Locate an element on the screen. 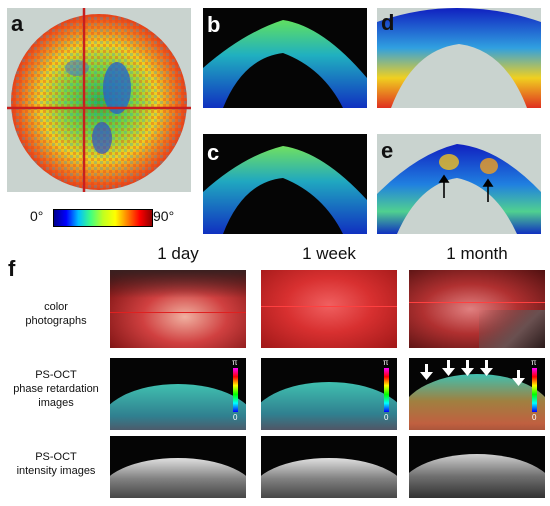  panel-label-c: c is located at coordinates (213, 152).